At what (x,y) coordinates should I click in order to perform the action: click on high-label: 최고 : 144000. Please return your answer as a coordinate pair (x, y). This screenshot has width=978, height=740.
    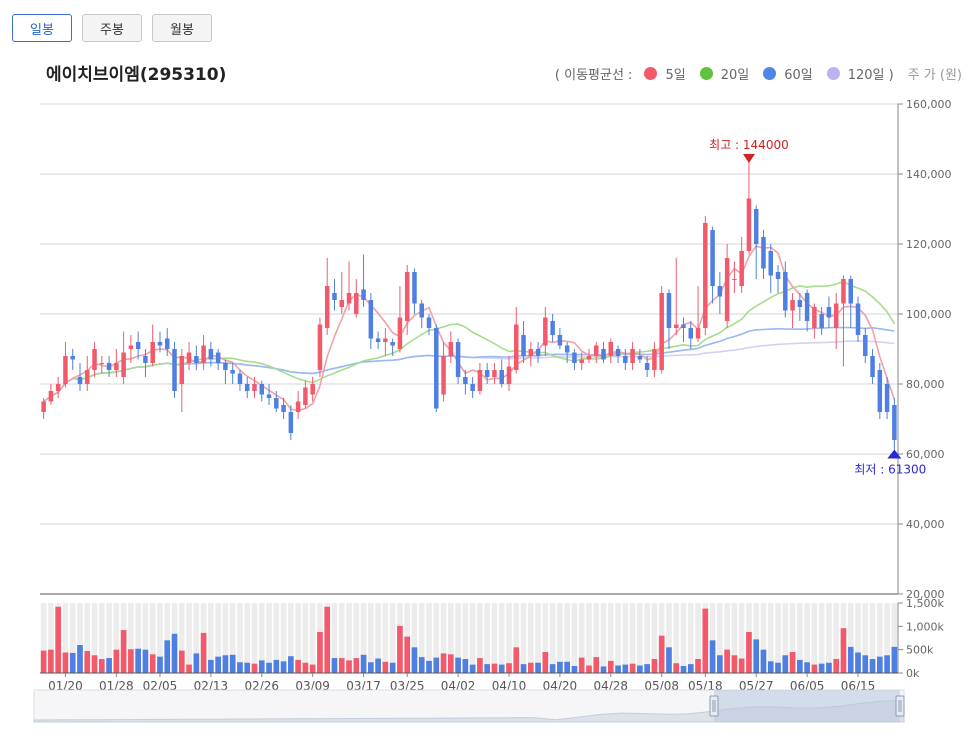
    Looking at the image, I should click on (749, 145).